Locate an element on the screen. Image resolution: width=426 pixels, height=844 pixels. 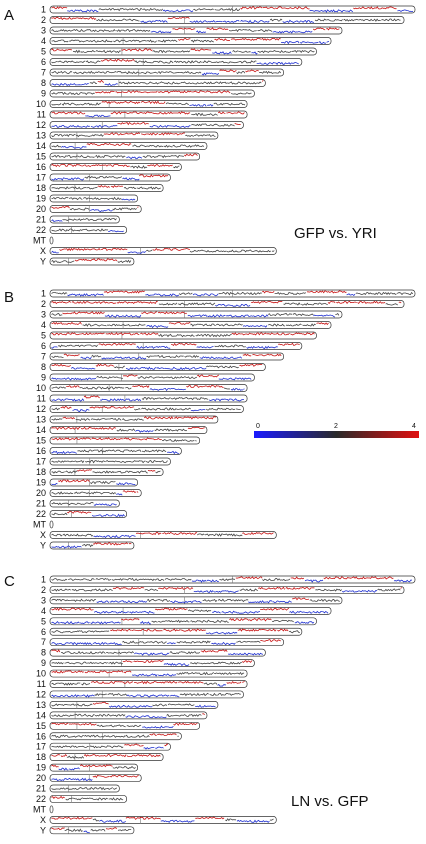
chromosome-label: 12 is located at coordinates (41, 409).